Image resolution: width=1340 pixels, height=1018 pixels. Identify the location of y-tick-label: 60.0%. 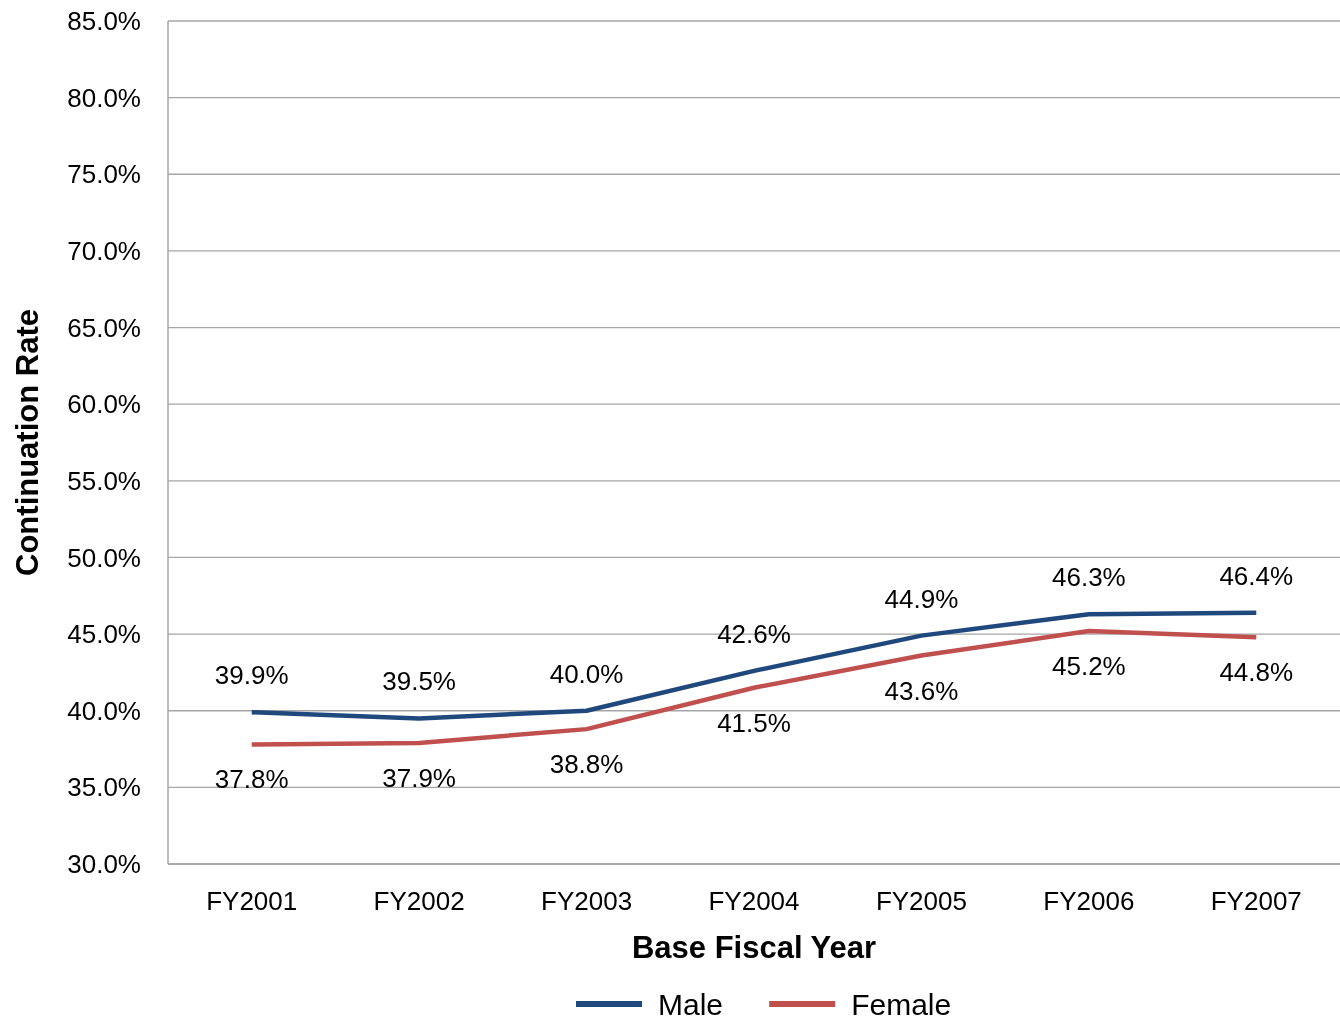
(104, 404).